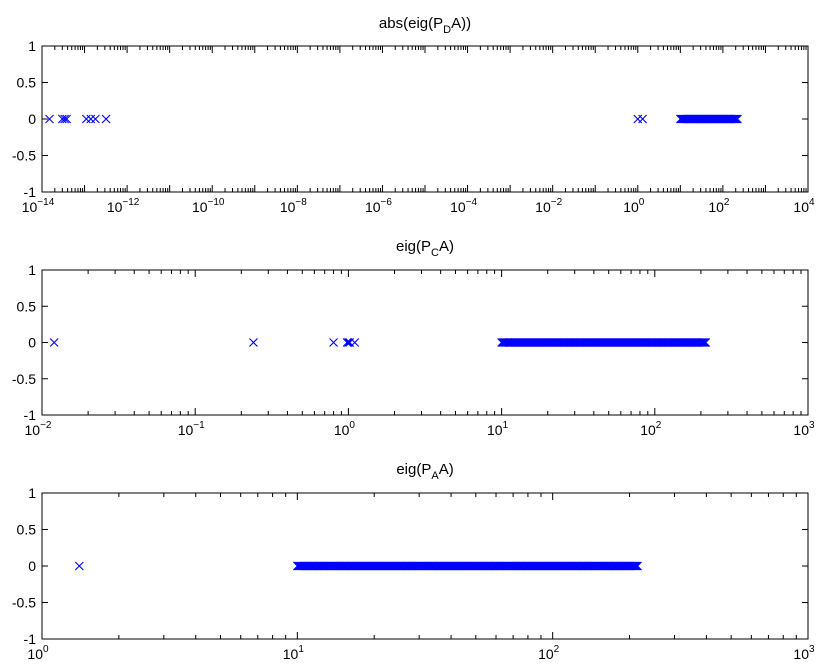 The width and height of the screenshot is (830, 666). Describe the element at coordinates (216, 202) in the screenshot. I see `x-tick-exponent: −10` at that location.